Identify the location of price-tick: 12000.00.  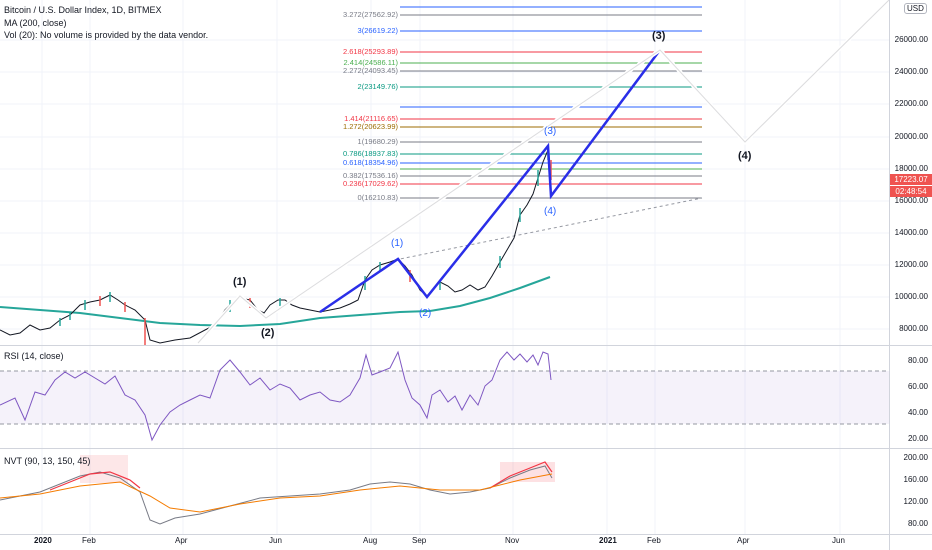
(911, 264).